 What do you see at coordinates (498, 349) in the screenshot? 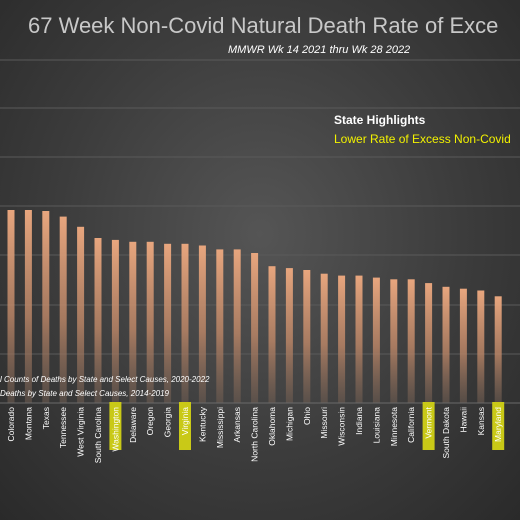
I see `bar-maryland` at bounding box center [498, 349].